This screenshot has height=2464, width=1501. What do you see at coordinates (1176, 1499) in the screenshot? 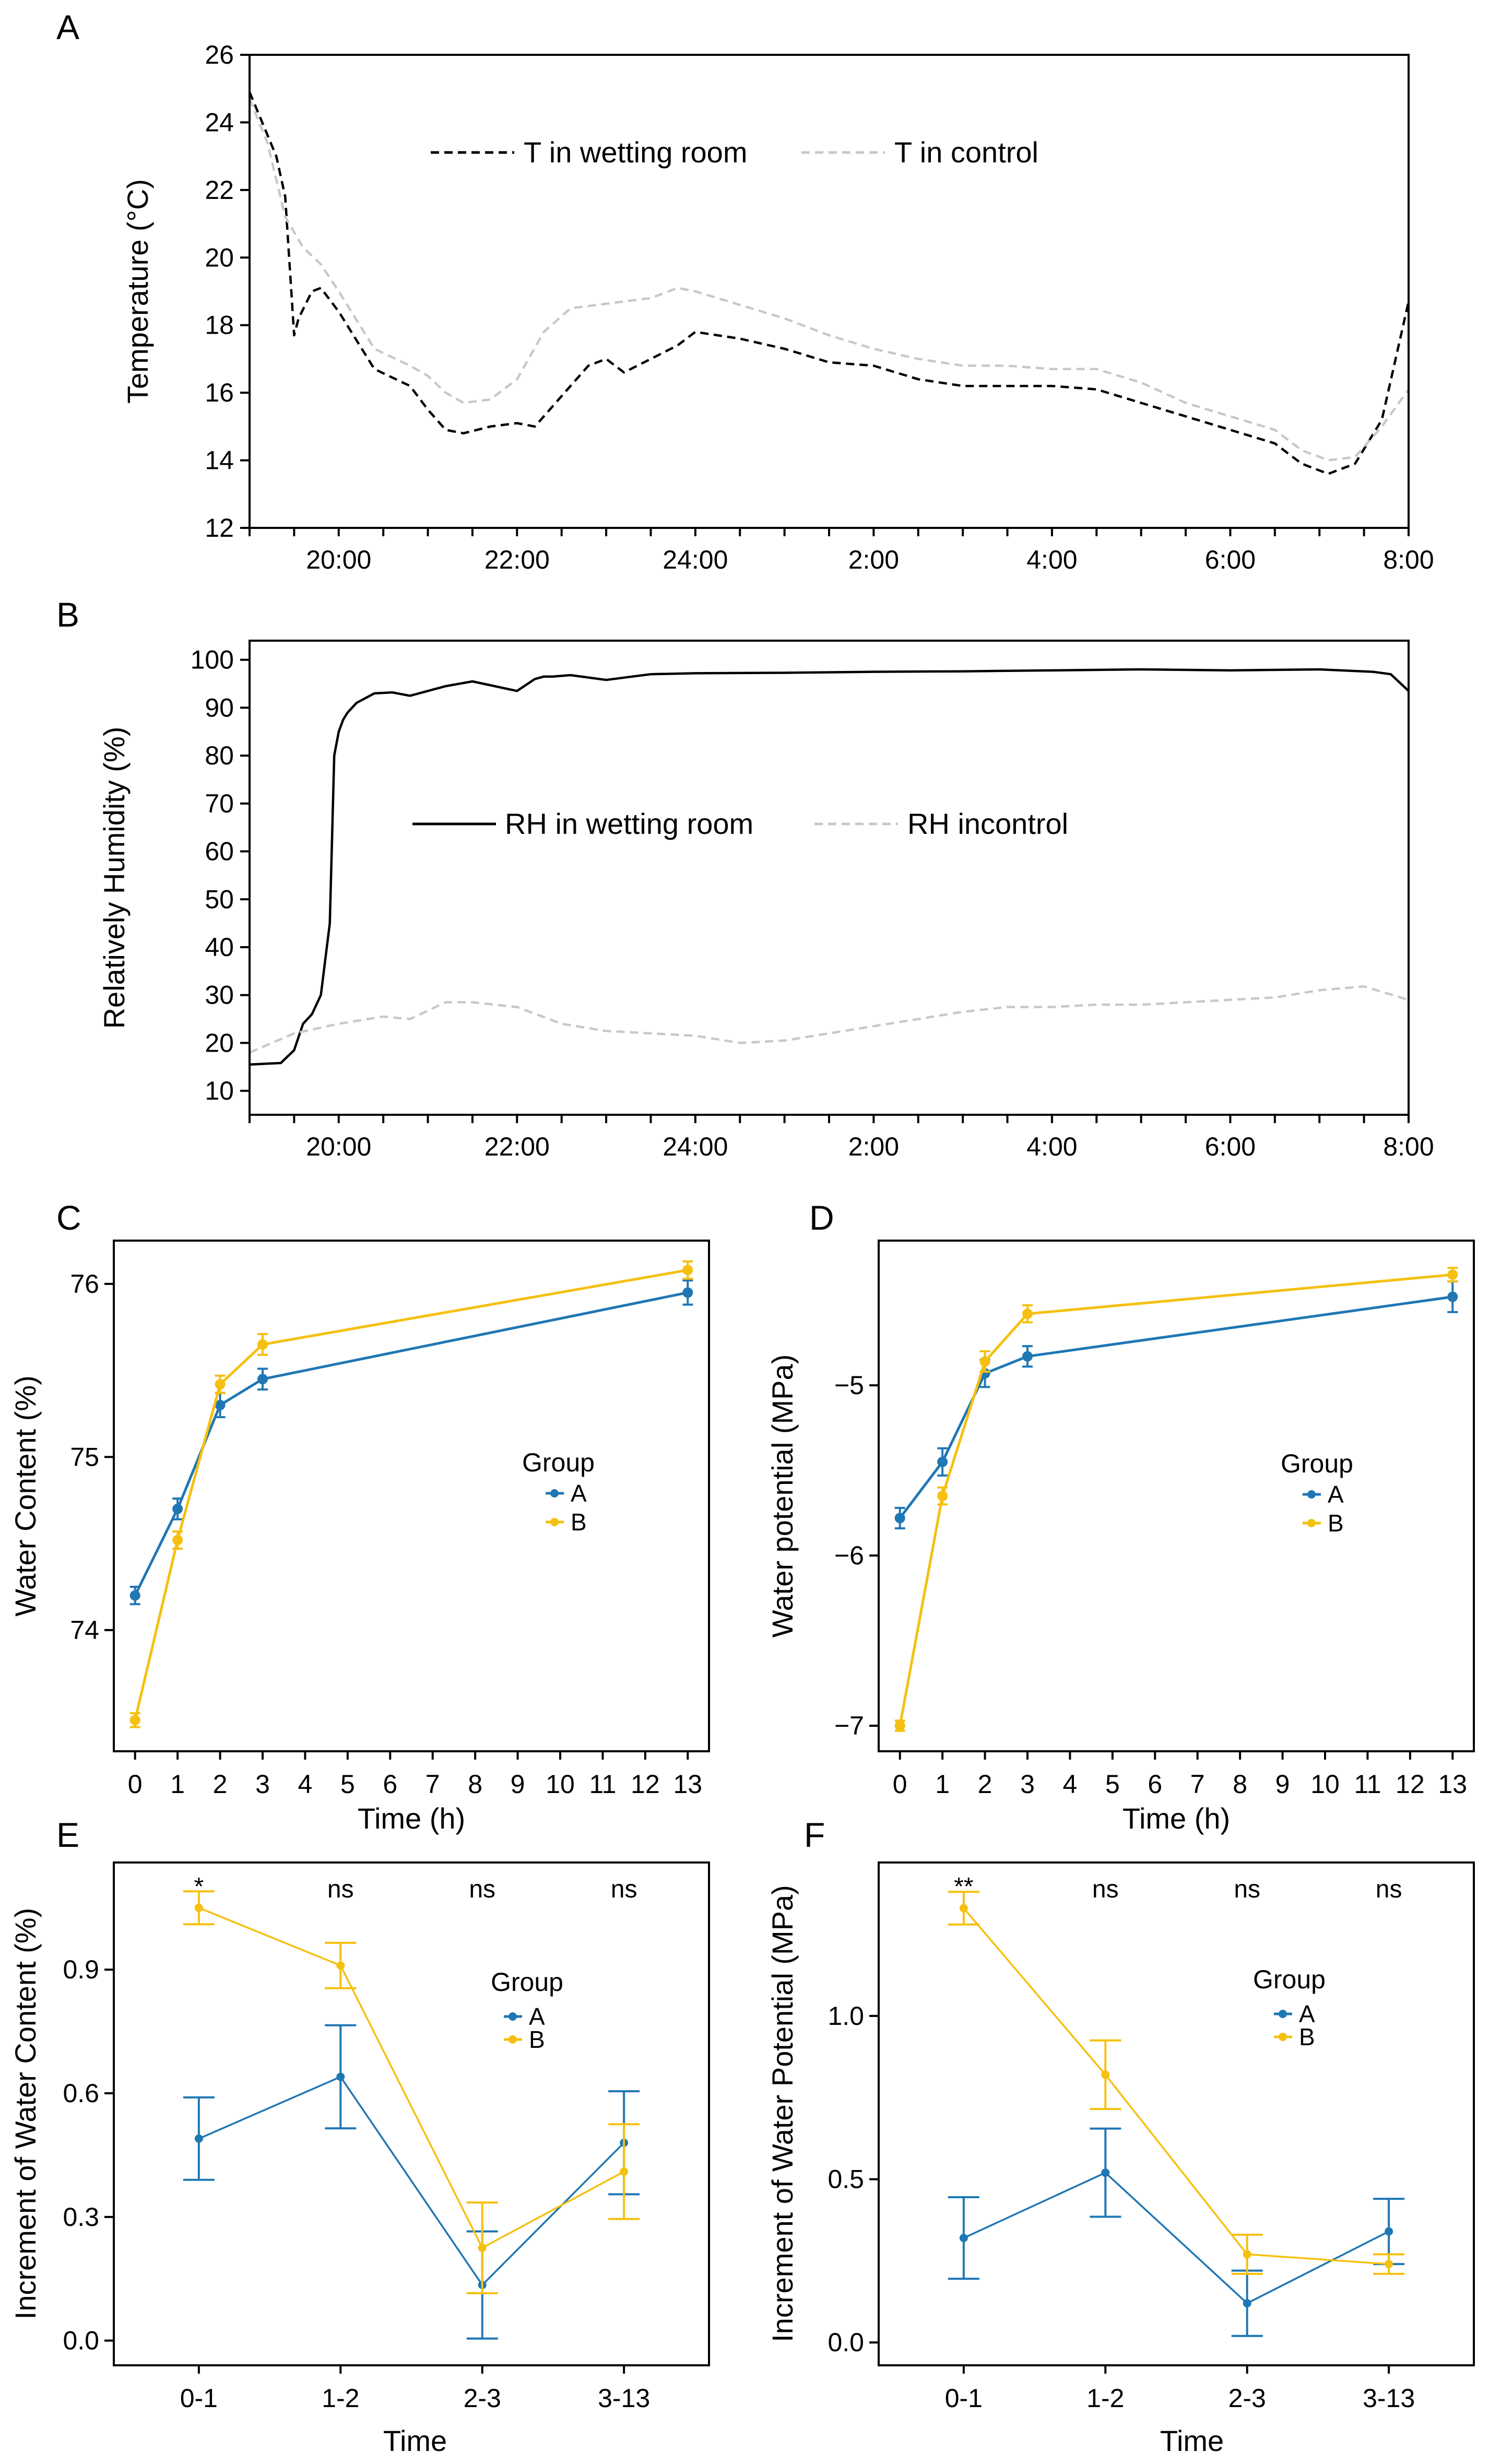
I see `panel-d-plot` at bounding box center [1176, 1499].